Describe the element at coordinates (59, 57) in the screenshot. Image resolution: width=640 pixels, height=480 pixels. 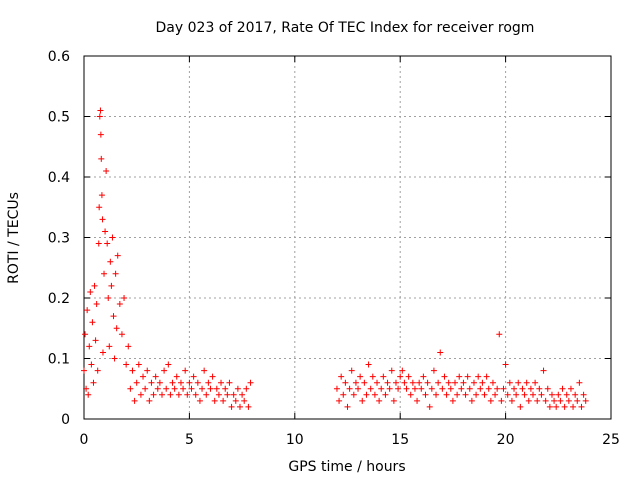
I see `y-tick-label: 0.6` at that location.